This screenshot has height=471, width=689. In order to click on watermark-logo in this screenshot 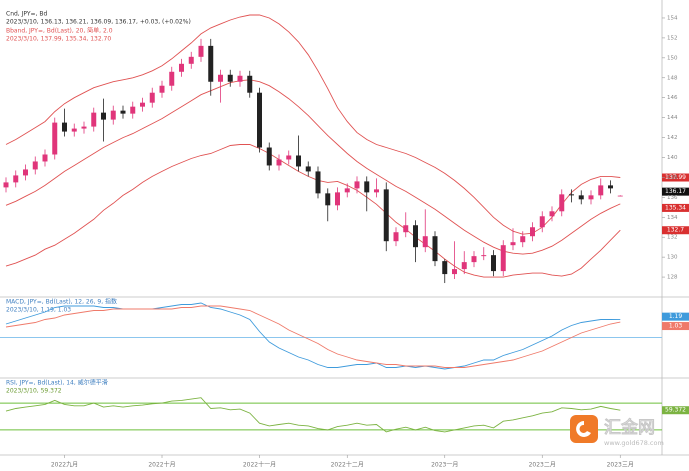, I will do `click(584, 429)`.